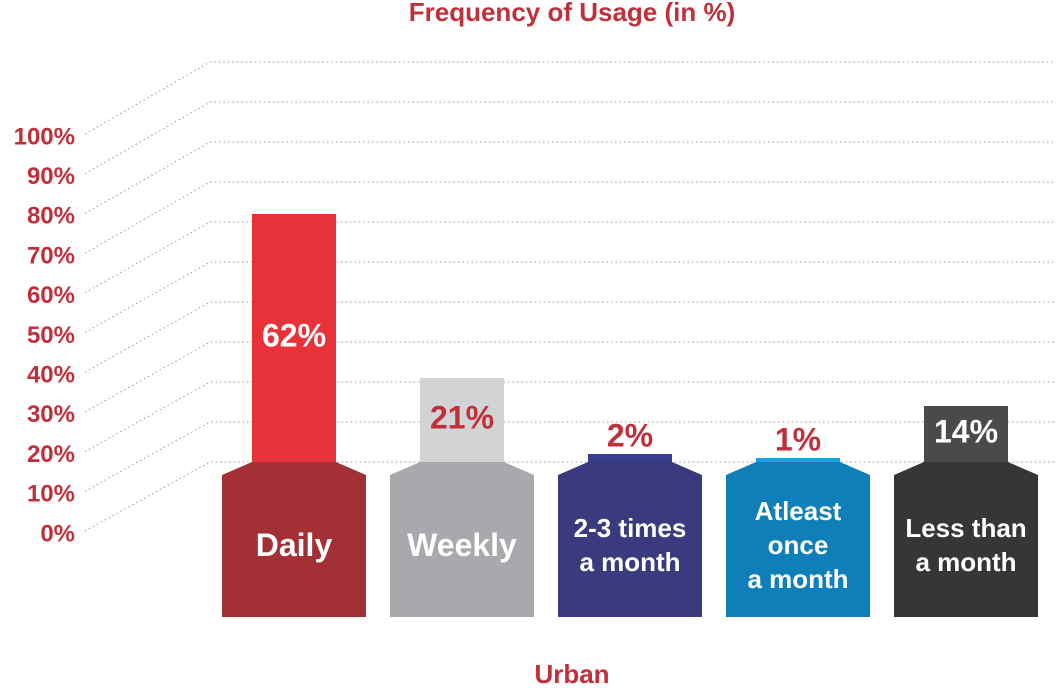 Image resolution: width=1059 pixels, height=688 pixels. I want to click on category-label: Daily, so click(294, 545).